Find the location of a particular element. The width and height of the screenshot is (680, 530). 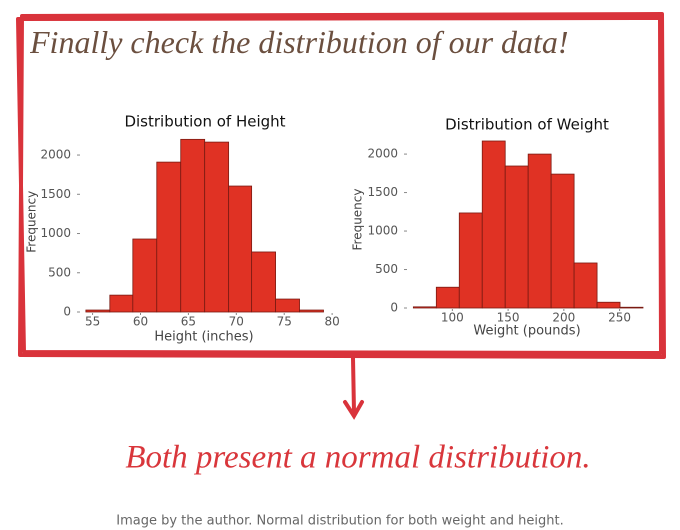

x-tick-label: 60 is located at coordinates (140, 322).